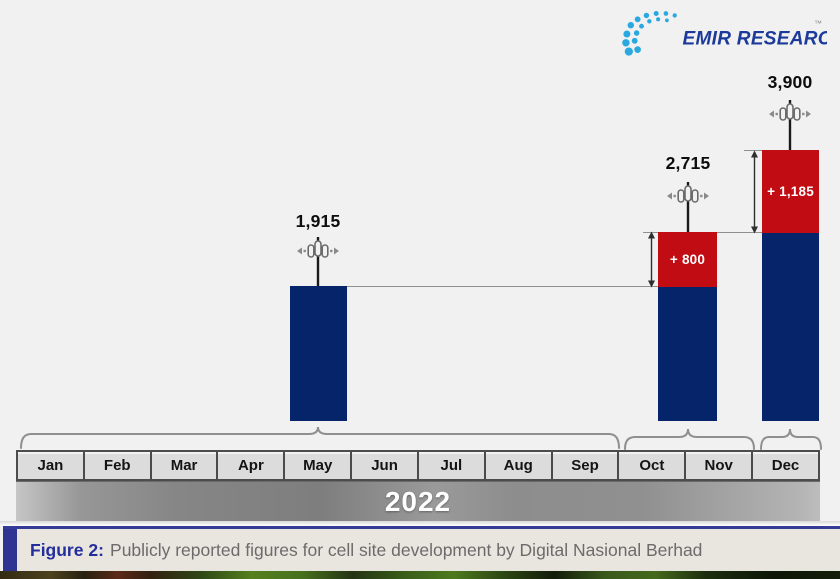 The image size is (840, 579). What do you see at coordinates (67, 549) in the screenshot?
I see `caption-prefix: Figure 2:` at bounding box center [67, 549].